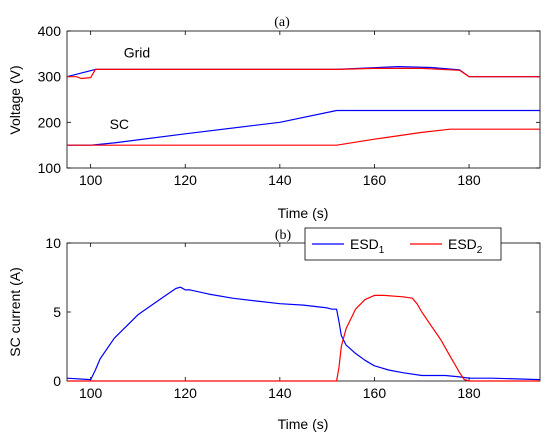  What do you see at coordinates (57, 381) in the screenshot?
I see `y-tick-label: 0` at bounding box center [57, 381].